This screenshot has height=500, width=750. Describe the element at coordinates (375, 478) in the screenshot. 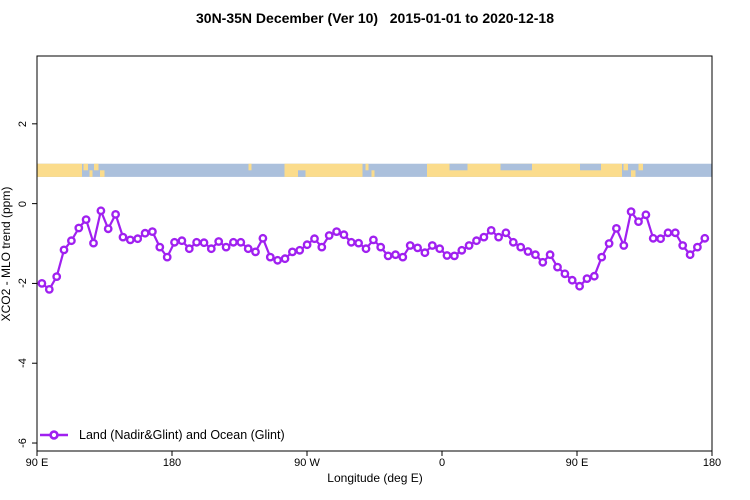

I see `x-axis-label: Longitude (deg E)` at that location.